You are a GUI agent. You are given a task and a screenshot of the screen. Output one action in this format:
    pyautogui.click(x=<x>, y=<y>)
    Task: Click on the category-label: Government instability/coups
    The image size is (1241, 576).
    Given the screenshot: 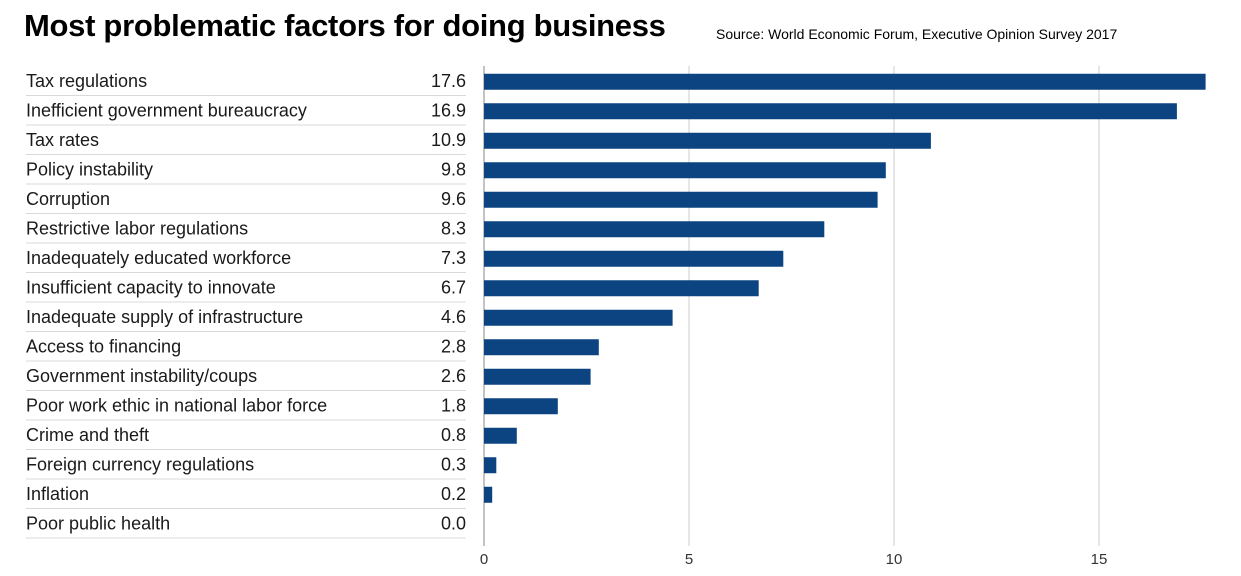 What is the action you would take?
    pyautogui.click(x=141, y=376)
    